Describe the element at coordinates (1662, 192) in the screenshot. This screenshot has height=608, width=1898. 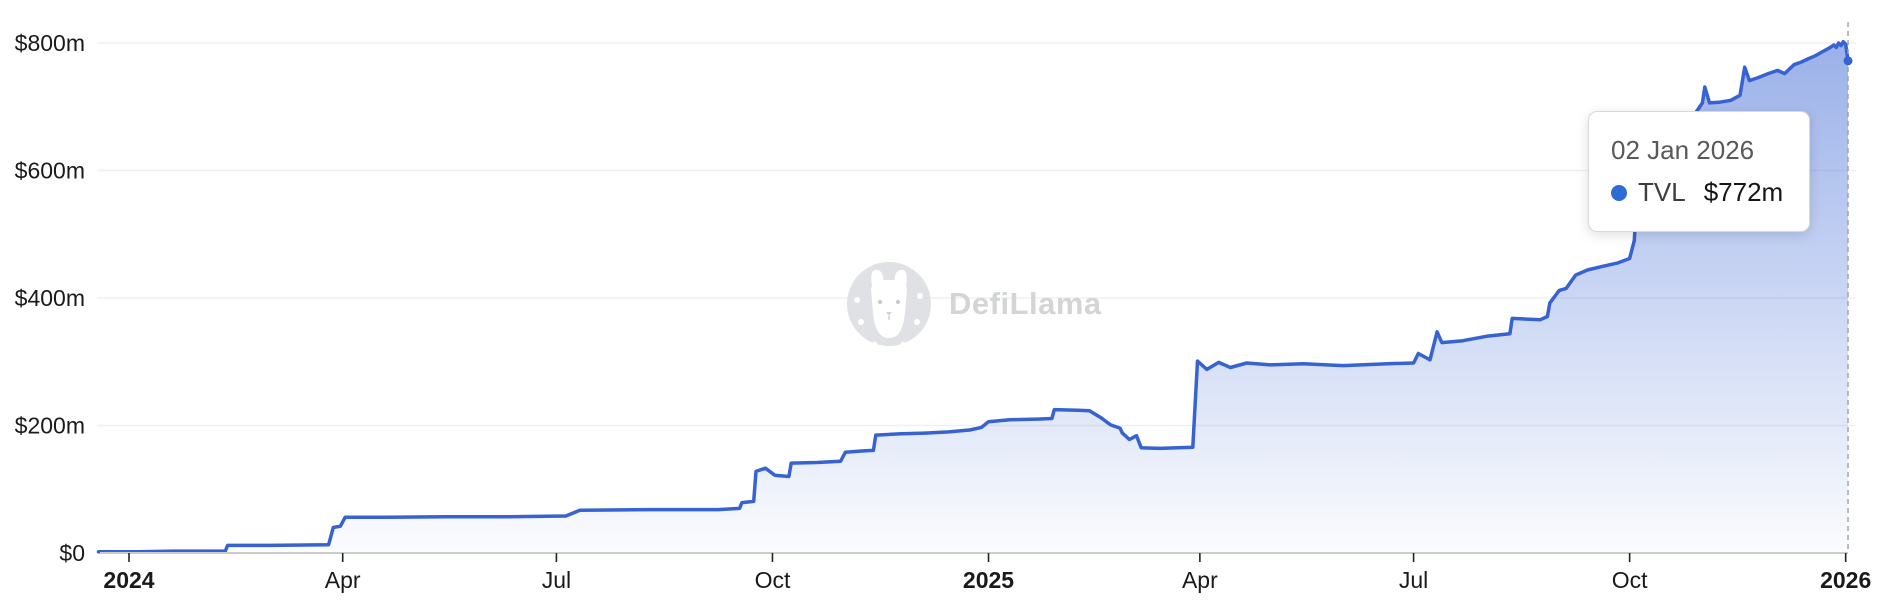
I see `tooltip-series-label: TVL` at that location.